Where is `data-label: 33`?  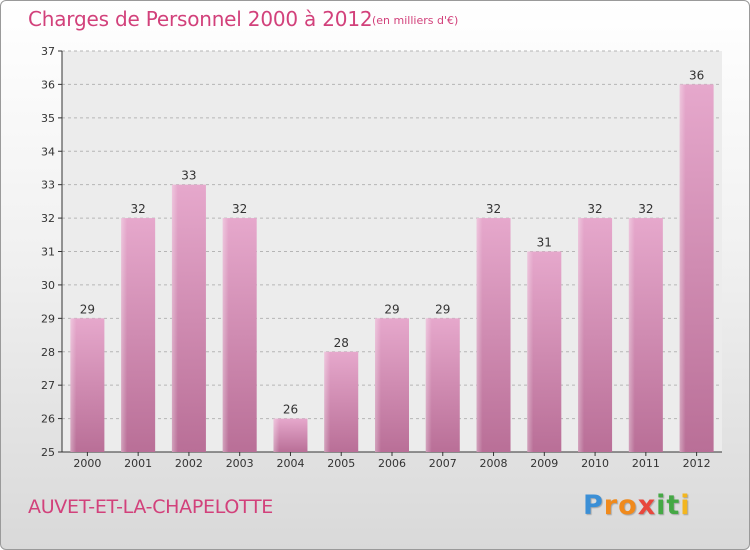 data-label: 33 is located at coordinates (188, 176).